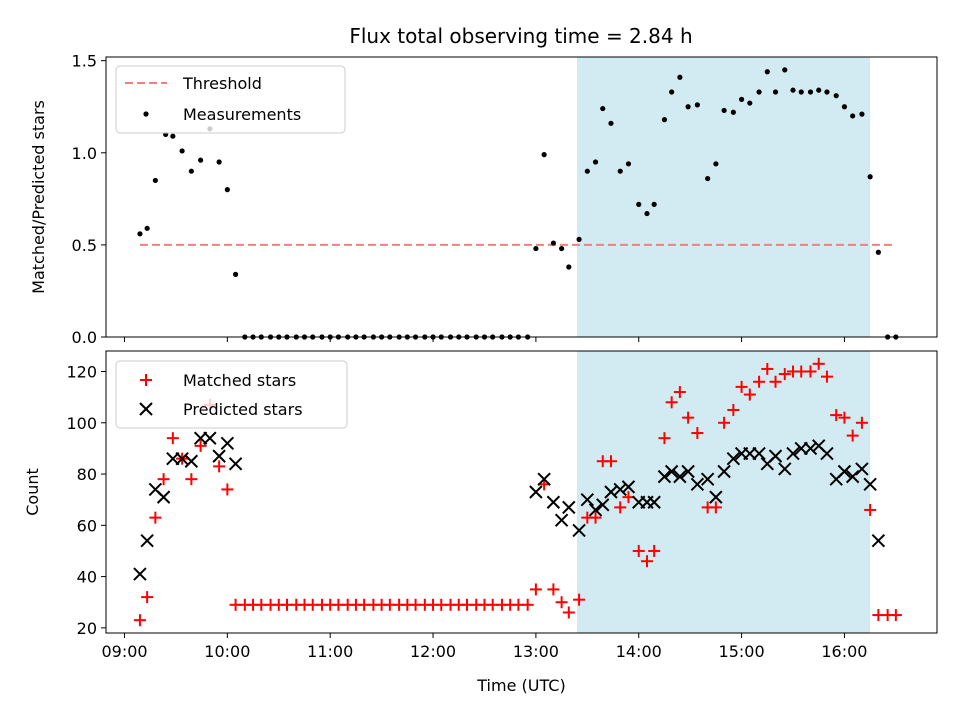 This screenshot has width=960, height=720. Describe the element at coordinates (520, 36) in the screenshot. I see `chart-title: Flux total observing time = 2.84 h` at that location.